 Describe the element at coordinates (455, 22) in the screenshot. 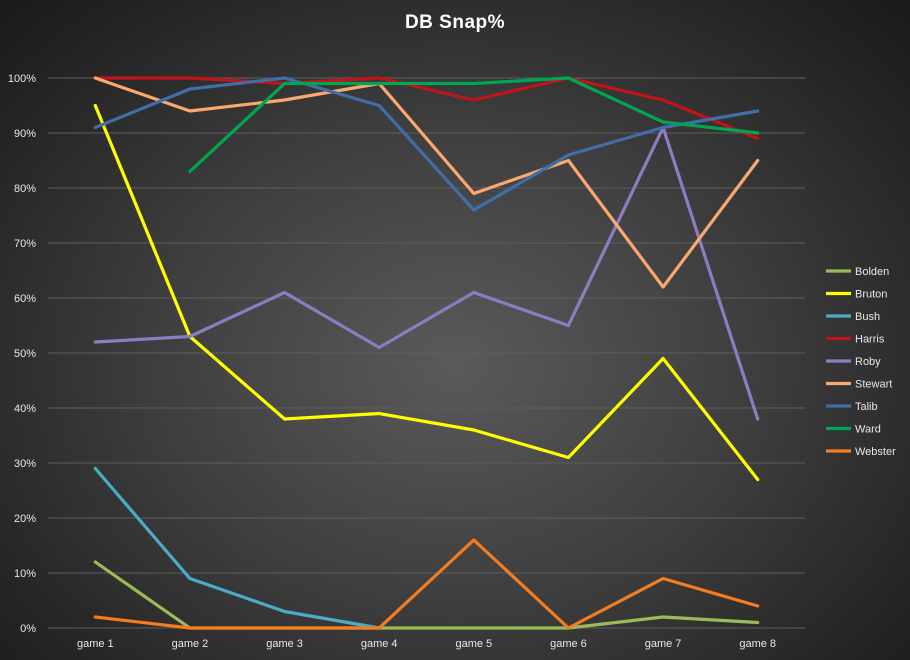

I see `chart-title: DB Snap%` at that location.